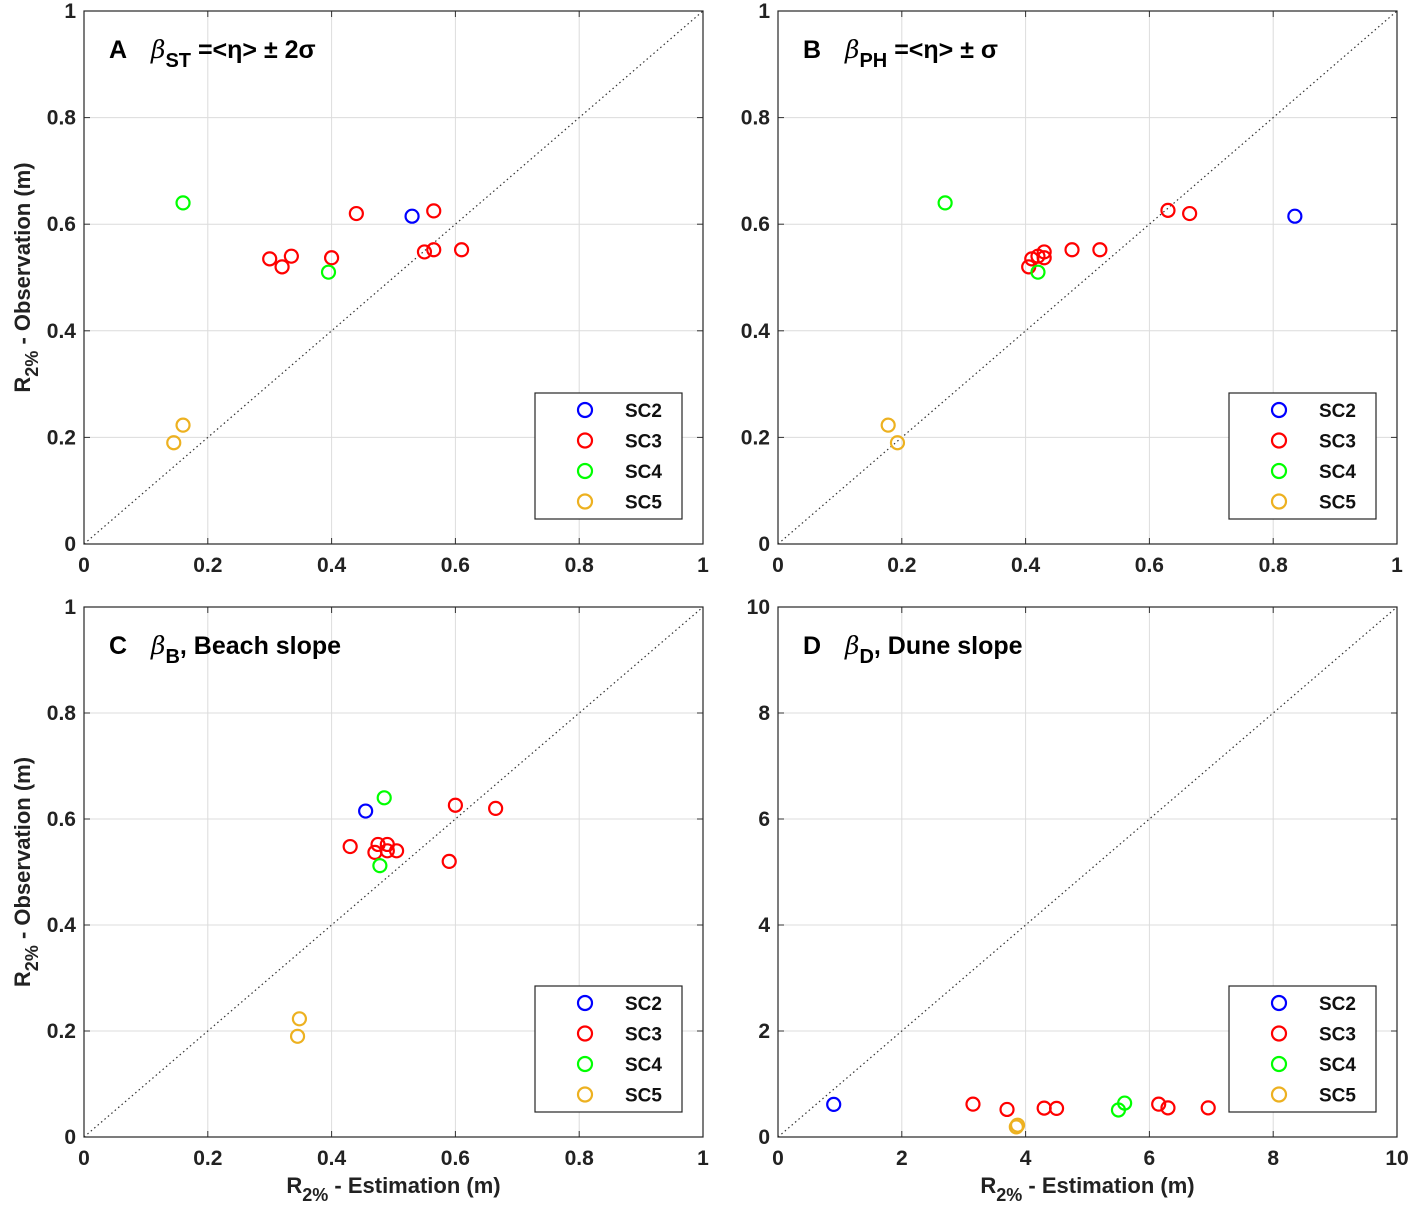 Image resolution: width=1417 pixels, height=1210 pixels. Describe the element at coordinates (764, 713) in the screenshot. I see `y-tick-label: 8` at that location.